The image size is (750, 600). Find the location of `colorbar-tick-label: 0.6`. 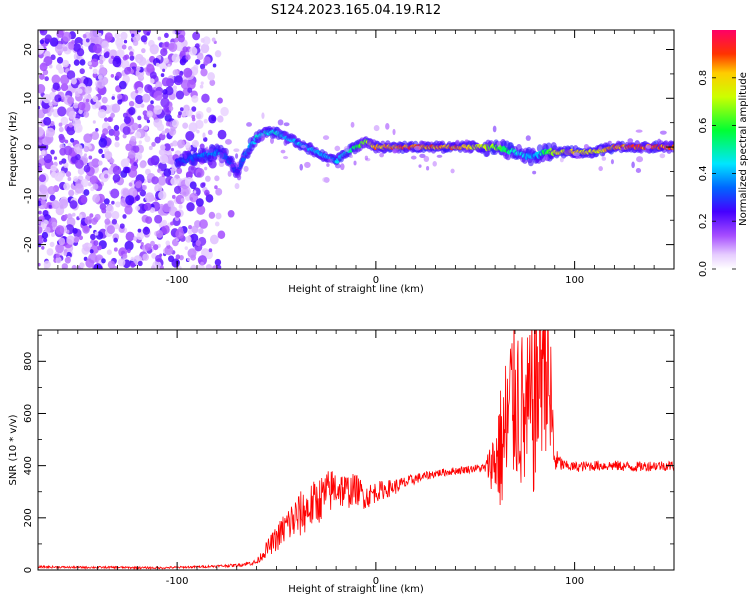

colorbar-tick-label: 0.6 is located at coordinates (703, 126).